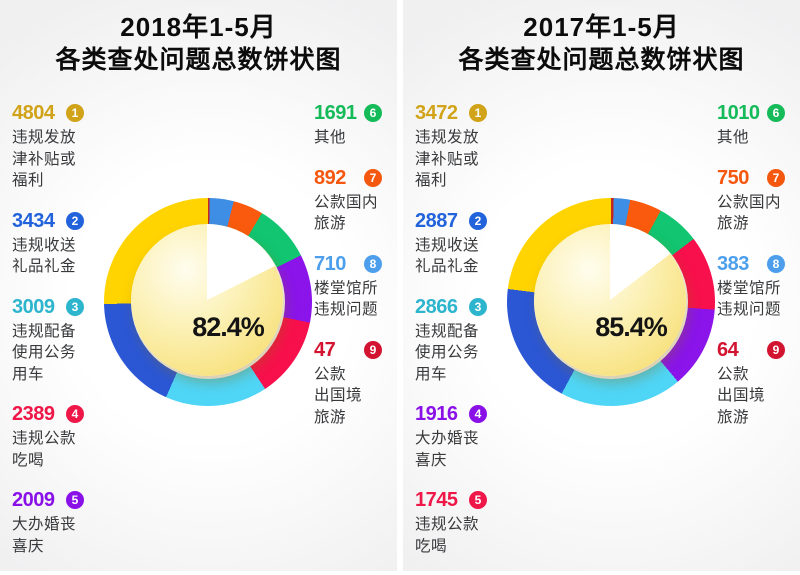 This screenshot has width=800, height=575. I want to click on legend-item: 1691 6 其他, so click(354, 125).